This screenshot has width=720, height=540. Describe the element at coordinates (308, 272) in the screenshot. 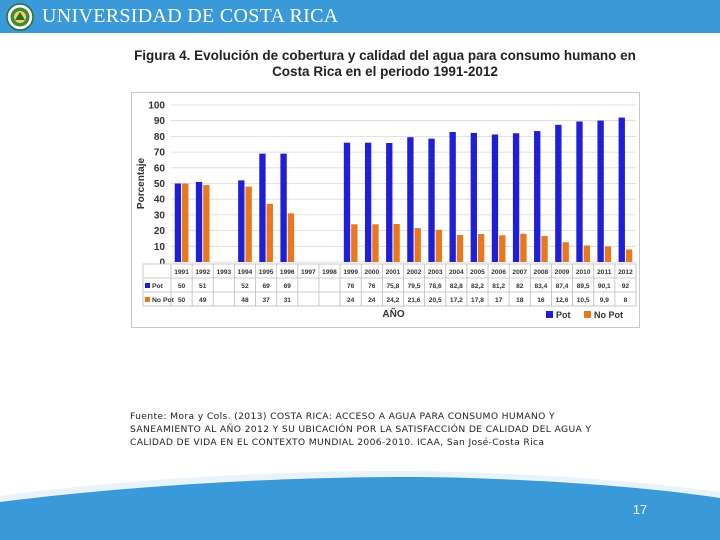

I see `x-tick-label: 1997` at that location.